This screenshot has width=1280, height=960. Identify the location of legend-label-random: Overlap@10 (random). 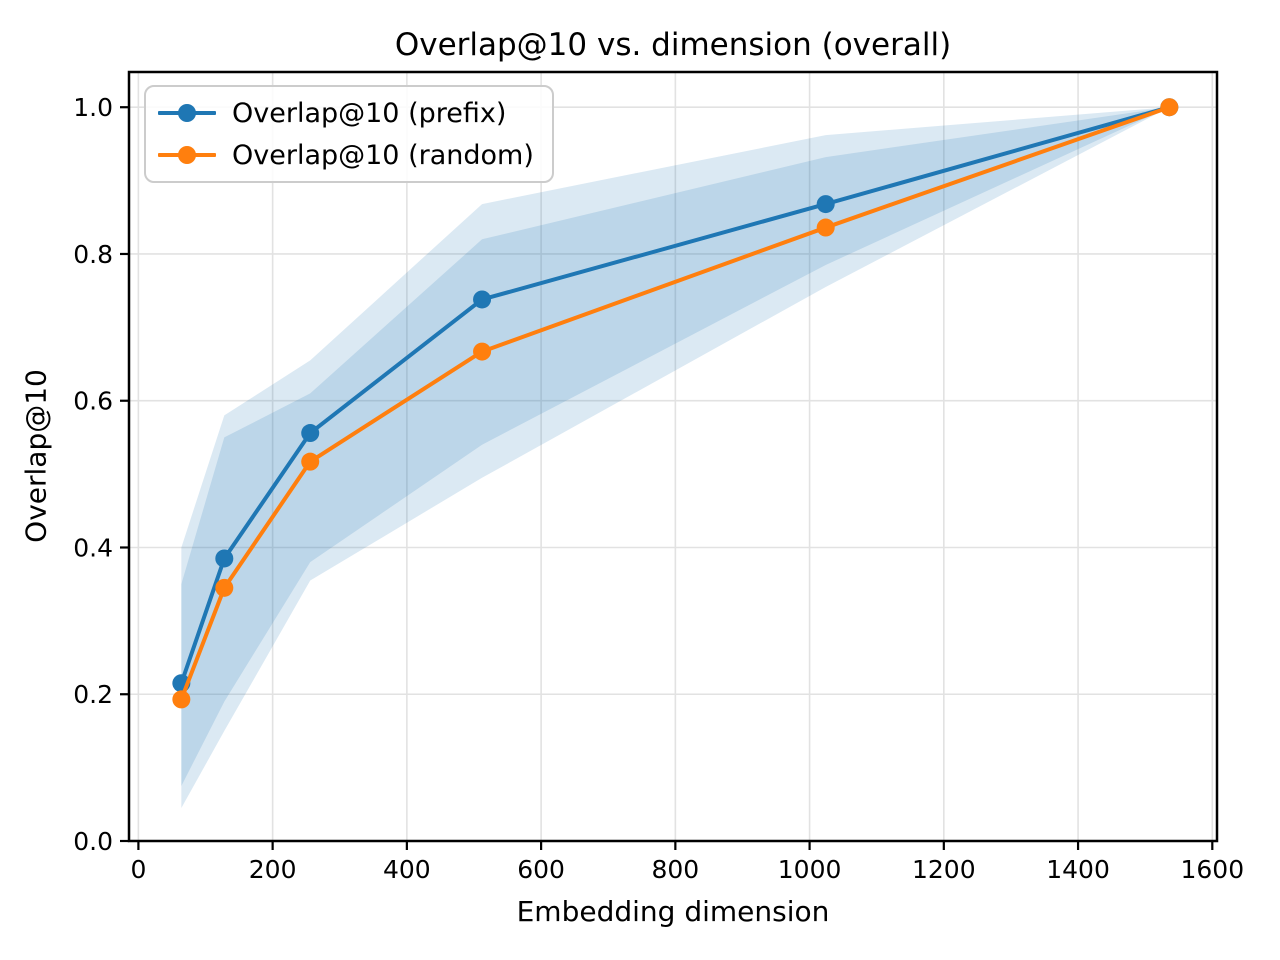
(383, 155).